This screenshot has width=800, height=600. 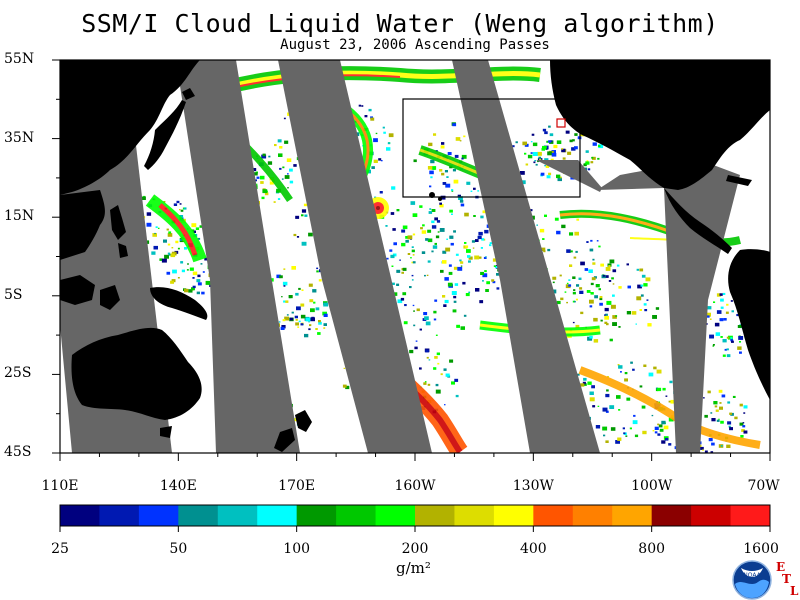 I want to click on lat-label: 35N, so click(x=19, y=137).